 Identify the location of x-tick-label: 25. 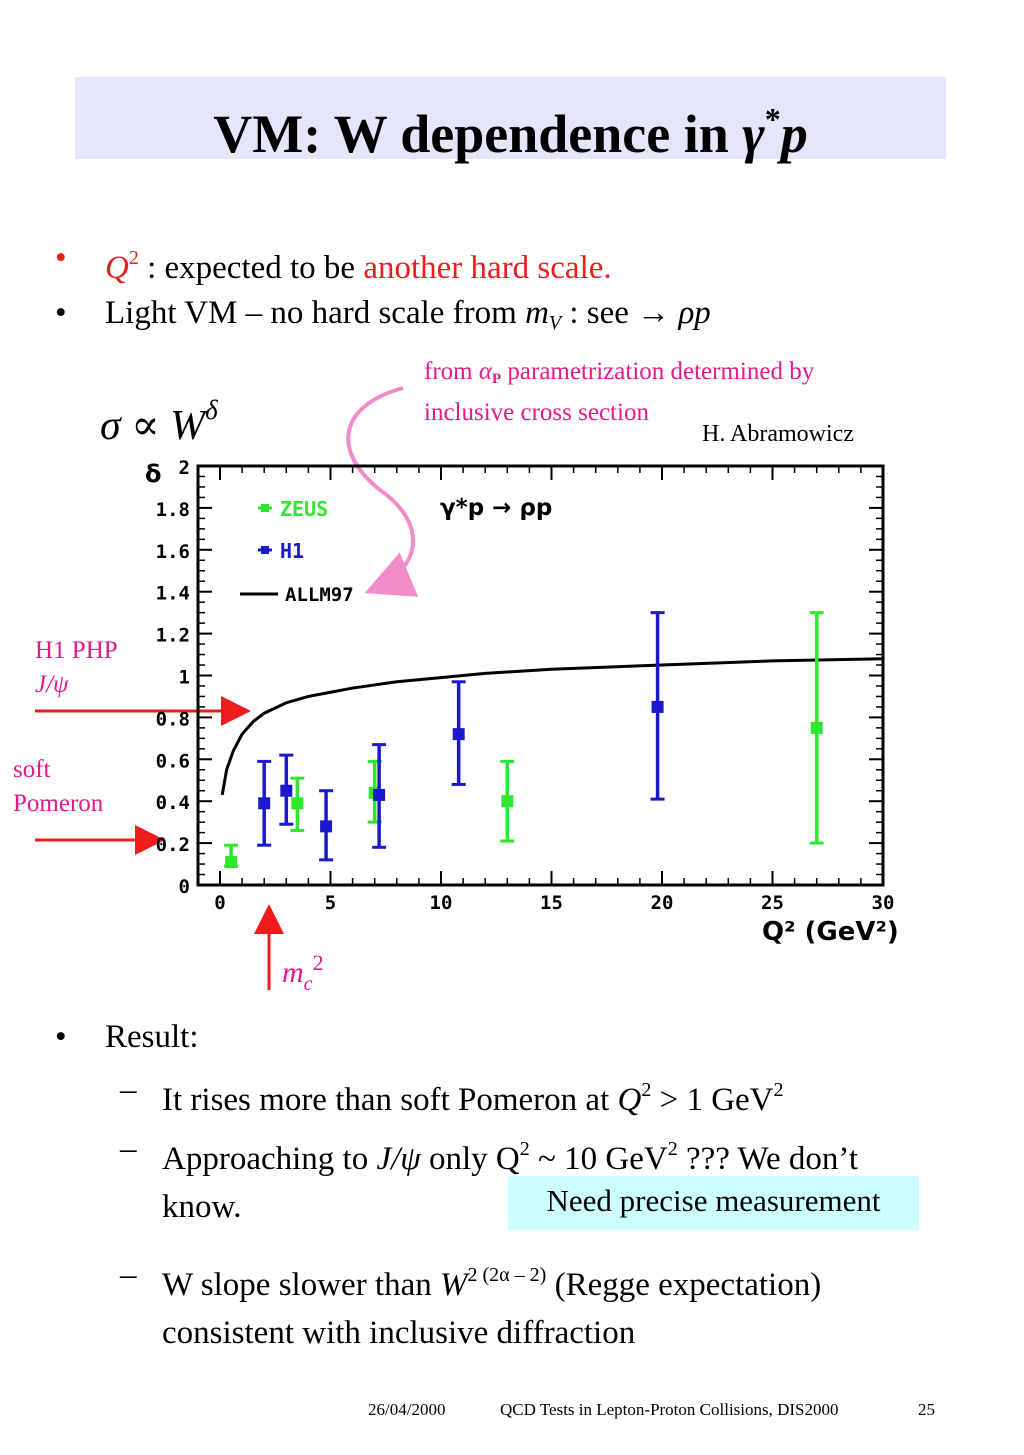
(772, 903).